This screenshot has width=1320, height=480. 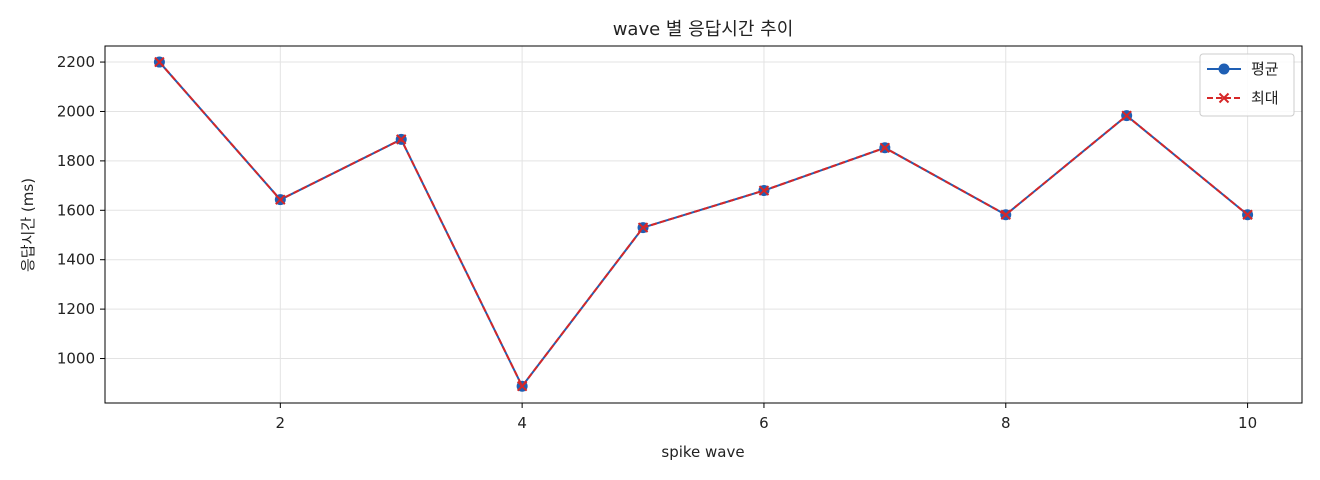 I want to click on legend-item-1-label: 평균, so click(x=1265, y=69).